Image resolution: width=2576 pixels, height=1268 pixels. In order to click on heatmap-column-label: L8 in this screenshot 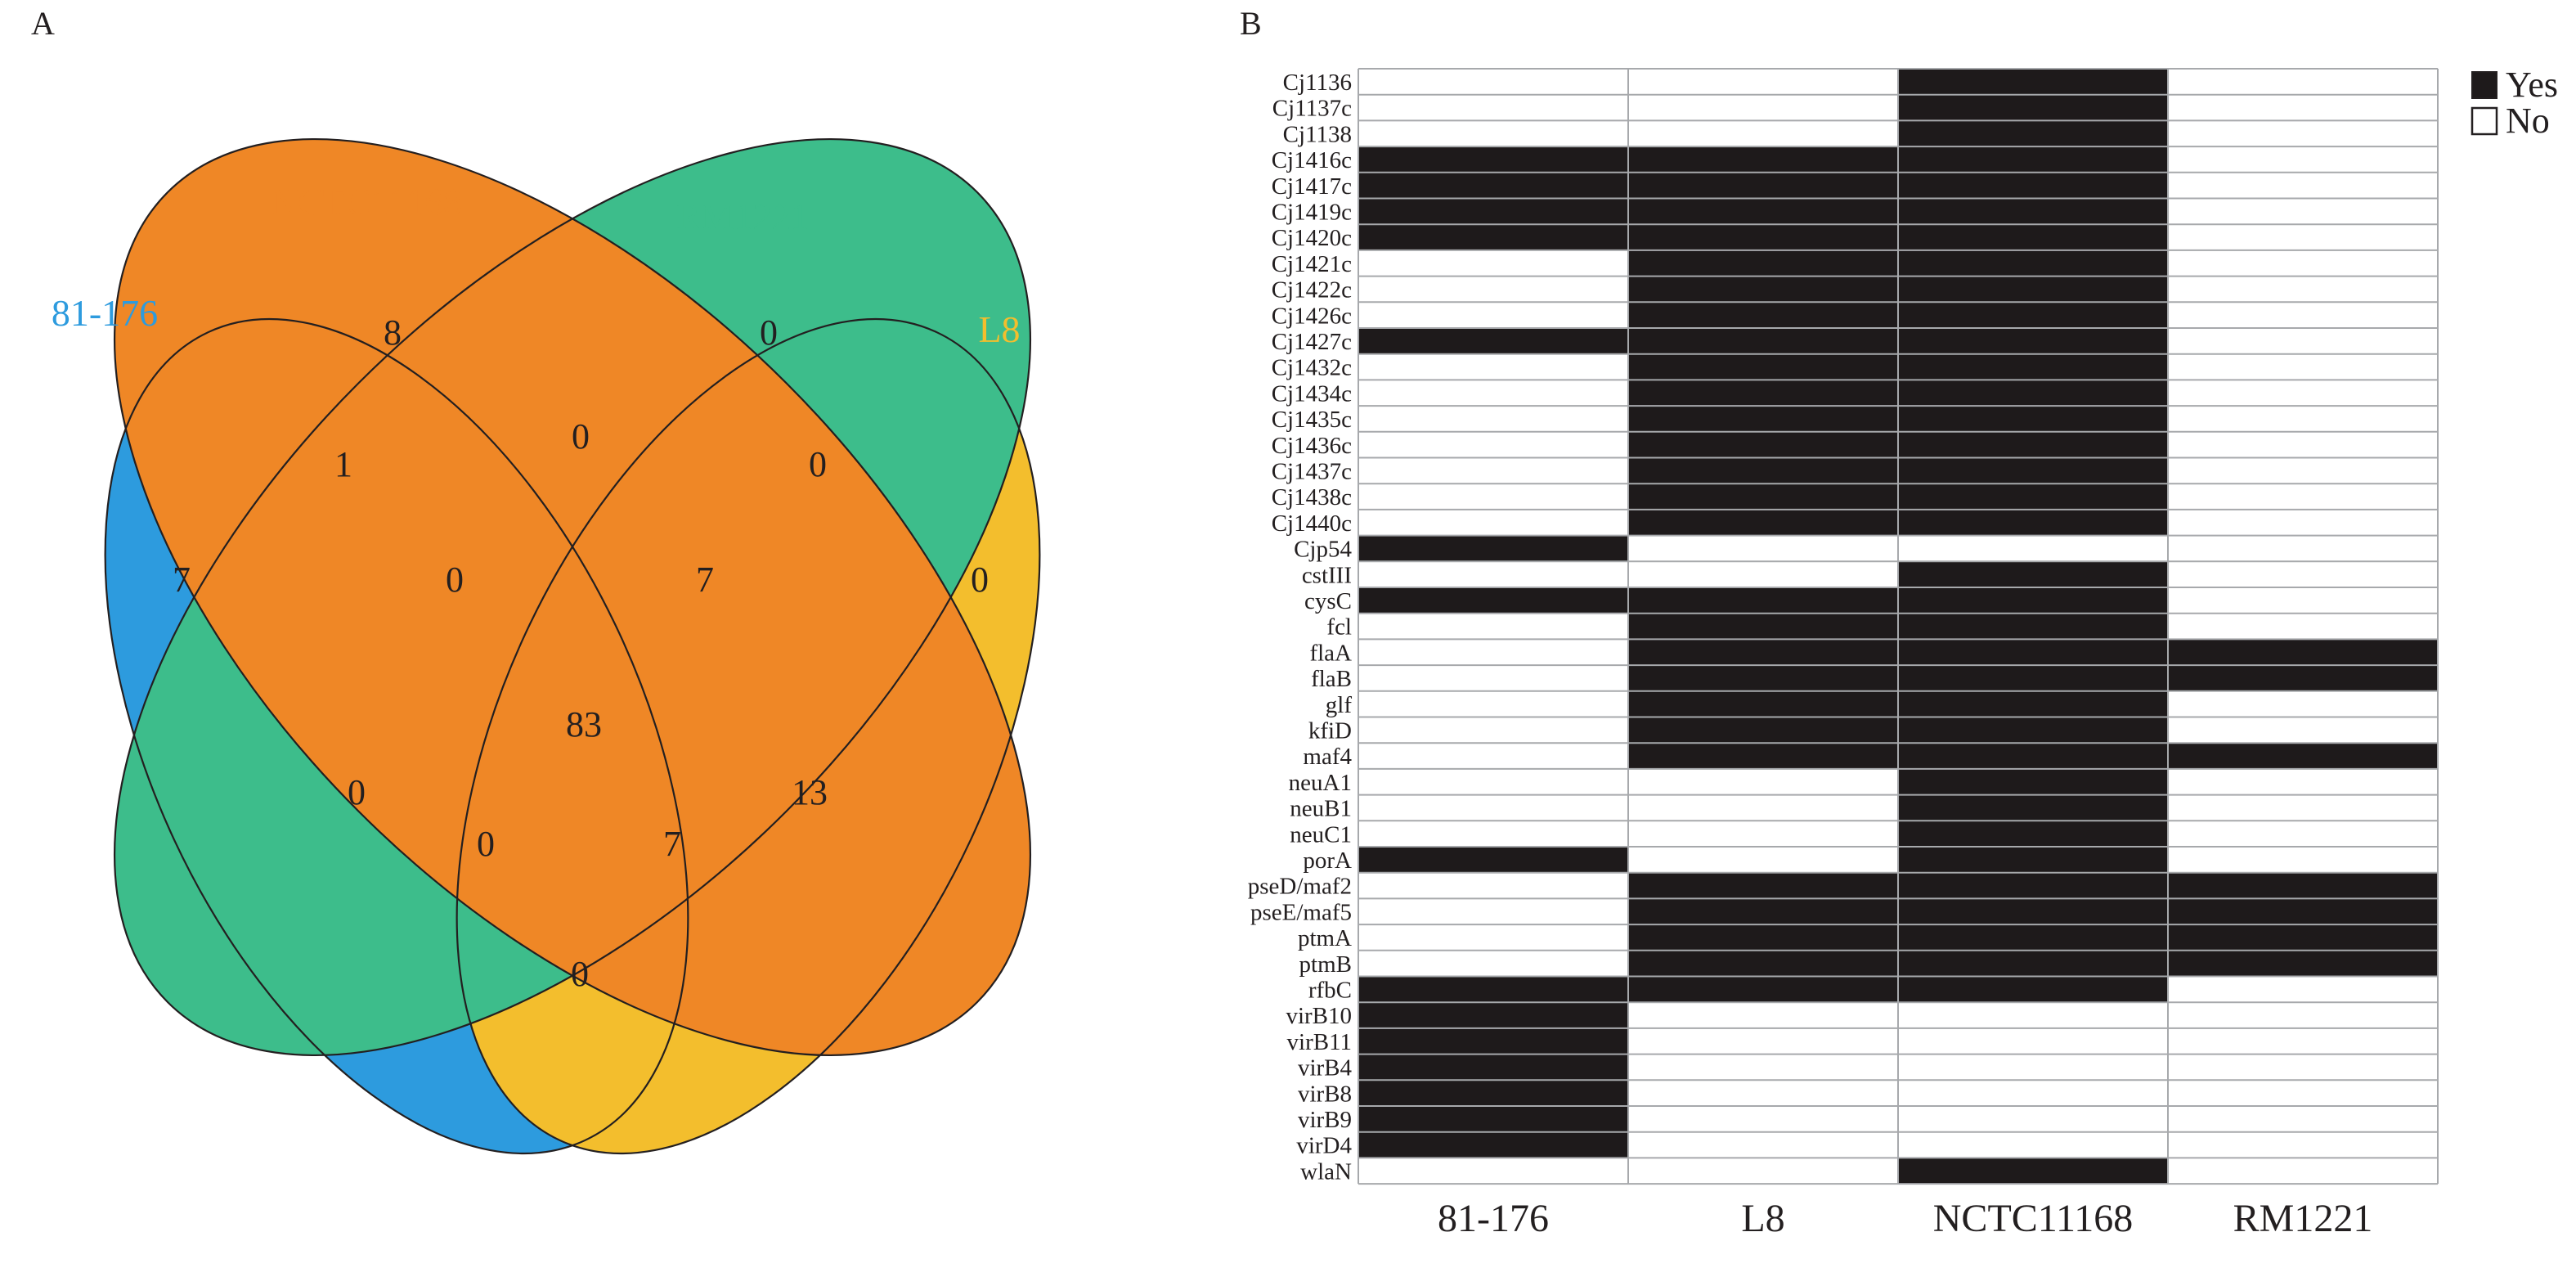, I will do `click(1762, 1218)`.